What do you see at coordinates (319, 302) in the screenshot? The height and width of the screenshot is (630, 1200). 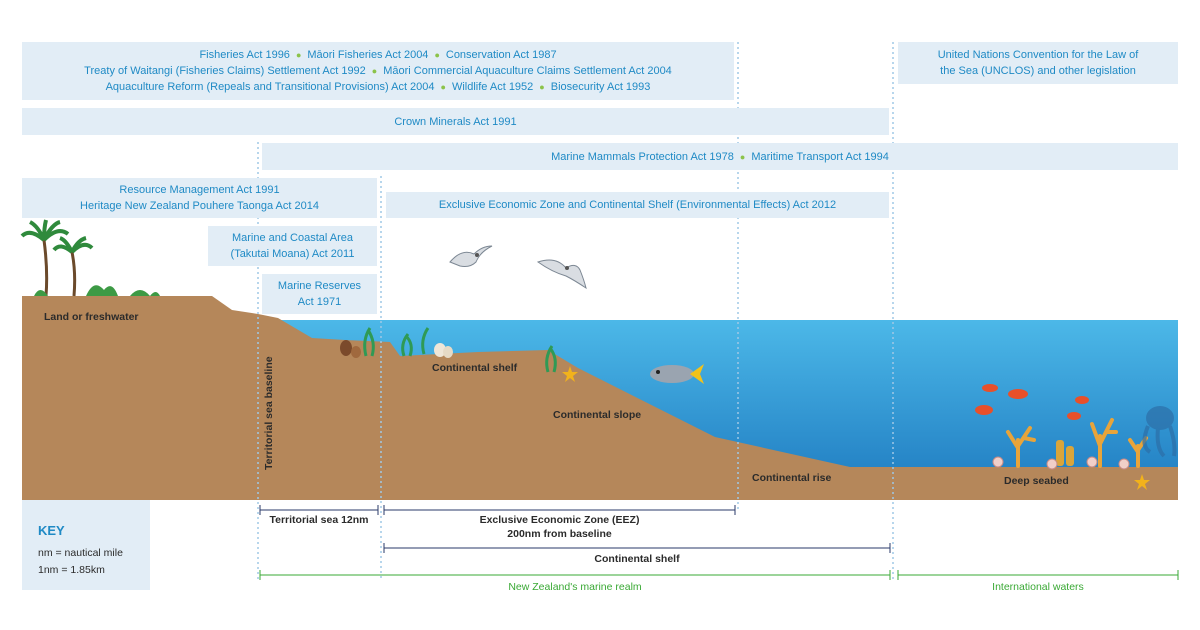 I see `marine-reserves-line-2: Act 1971` at bounding box center [319, 302].